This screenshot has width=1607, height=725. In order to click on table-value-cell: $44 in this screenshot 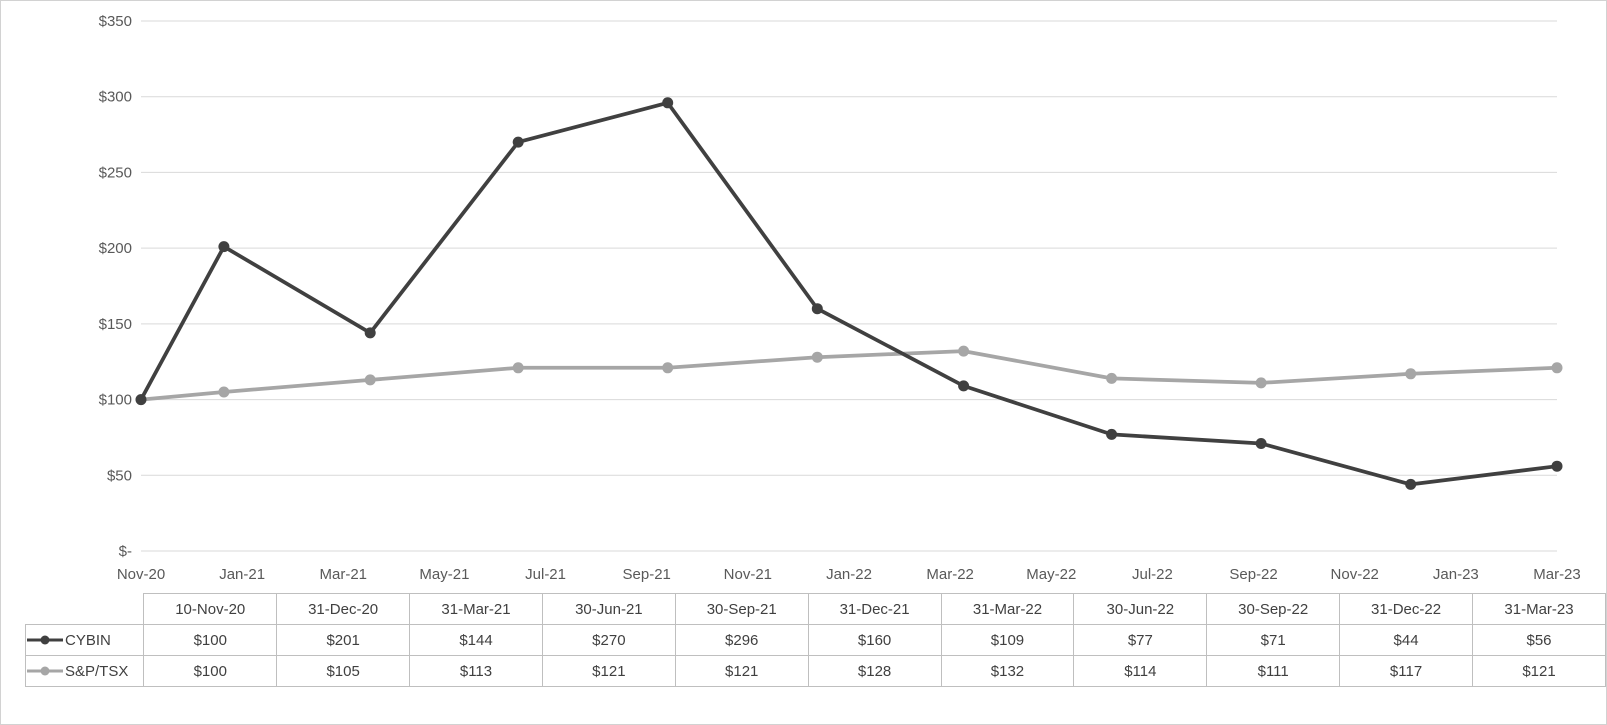, I will do `click(1406, 640)`.